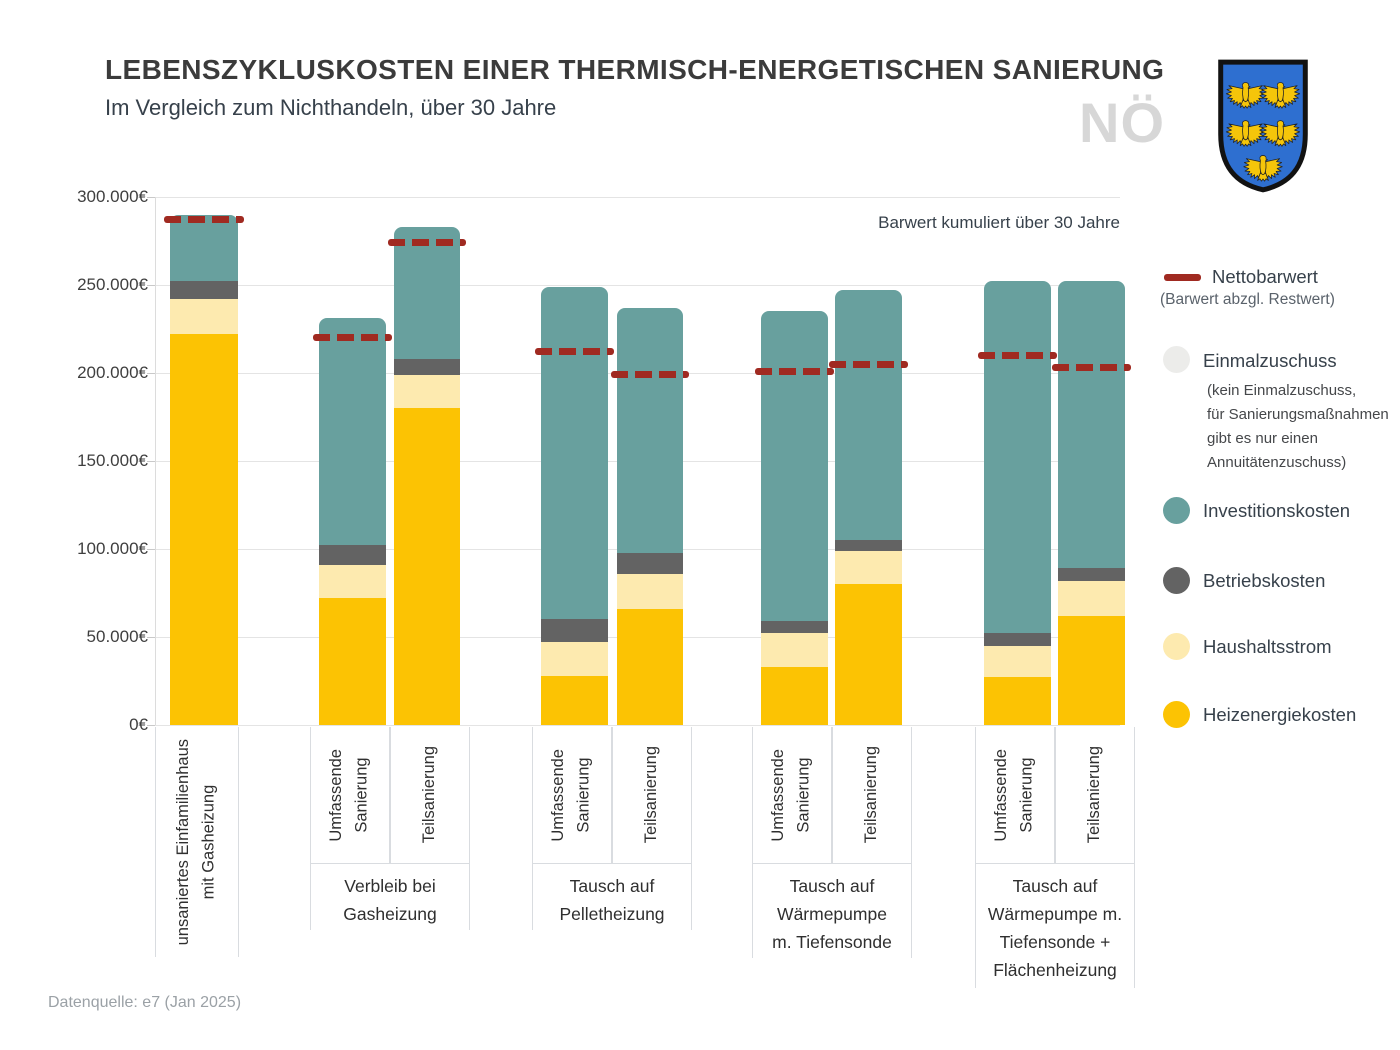  Describe the element at coordinates (112, 372) in the screenshot. I see `y-axis-tick-label: 200.000€` at that location.